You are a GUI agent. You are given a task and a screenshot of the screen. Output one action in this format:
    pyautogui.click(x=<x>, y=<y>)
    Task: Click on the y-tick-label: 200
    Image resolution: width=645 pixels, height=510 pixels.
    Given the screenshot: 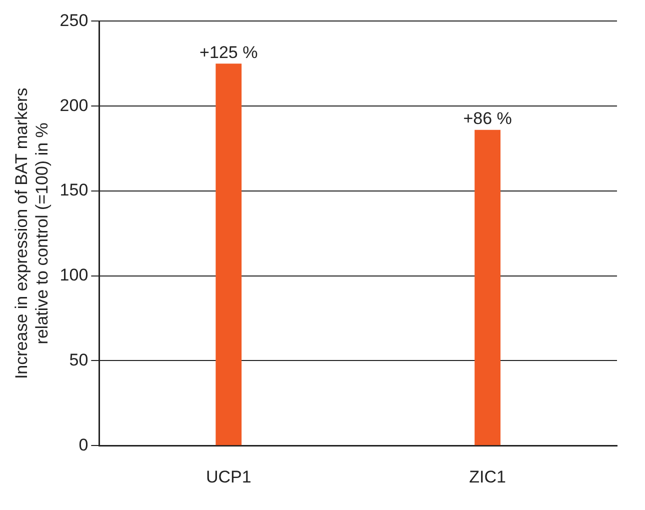 What is the action you would take?
    pyautogui.click(x=74, y=105)
    